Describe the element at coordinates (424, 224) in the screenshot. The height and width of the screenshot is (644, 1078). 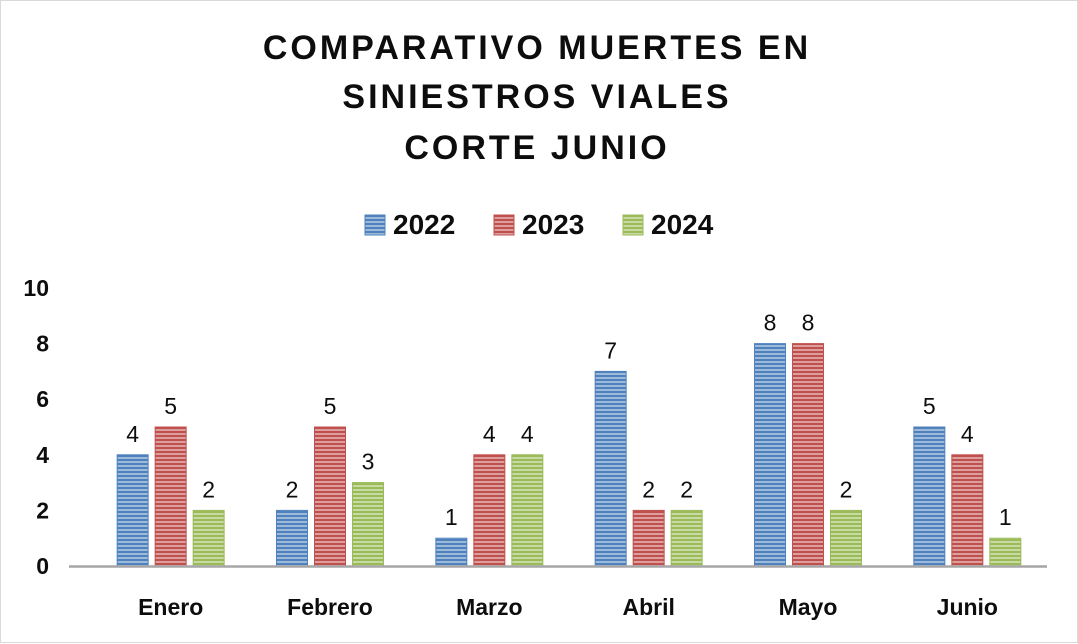
I see `legend-label: 2022` at that location.